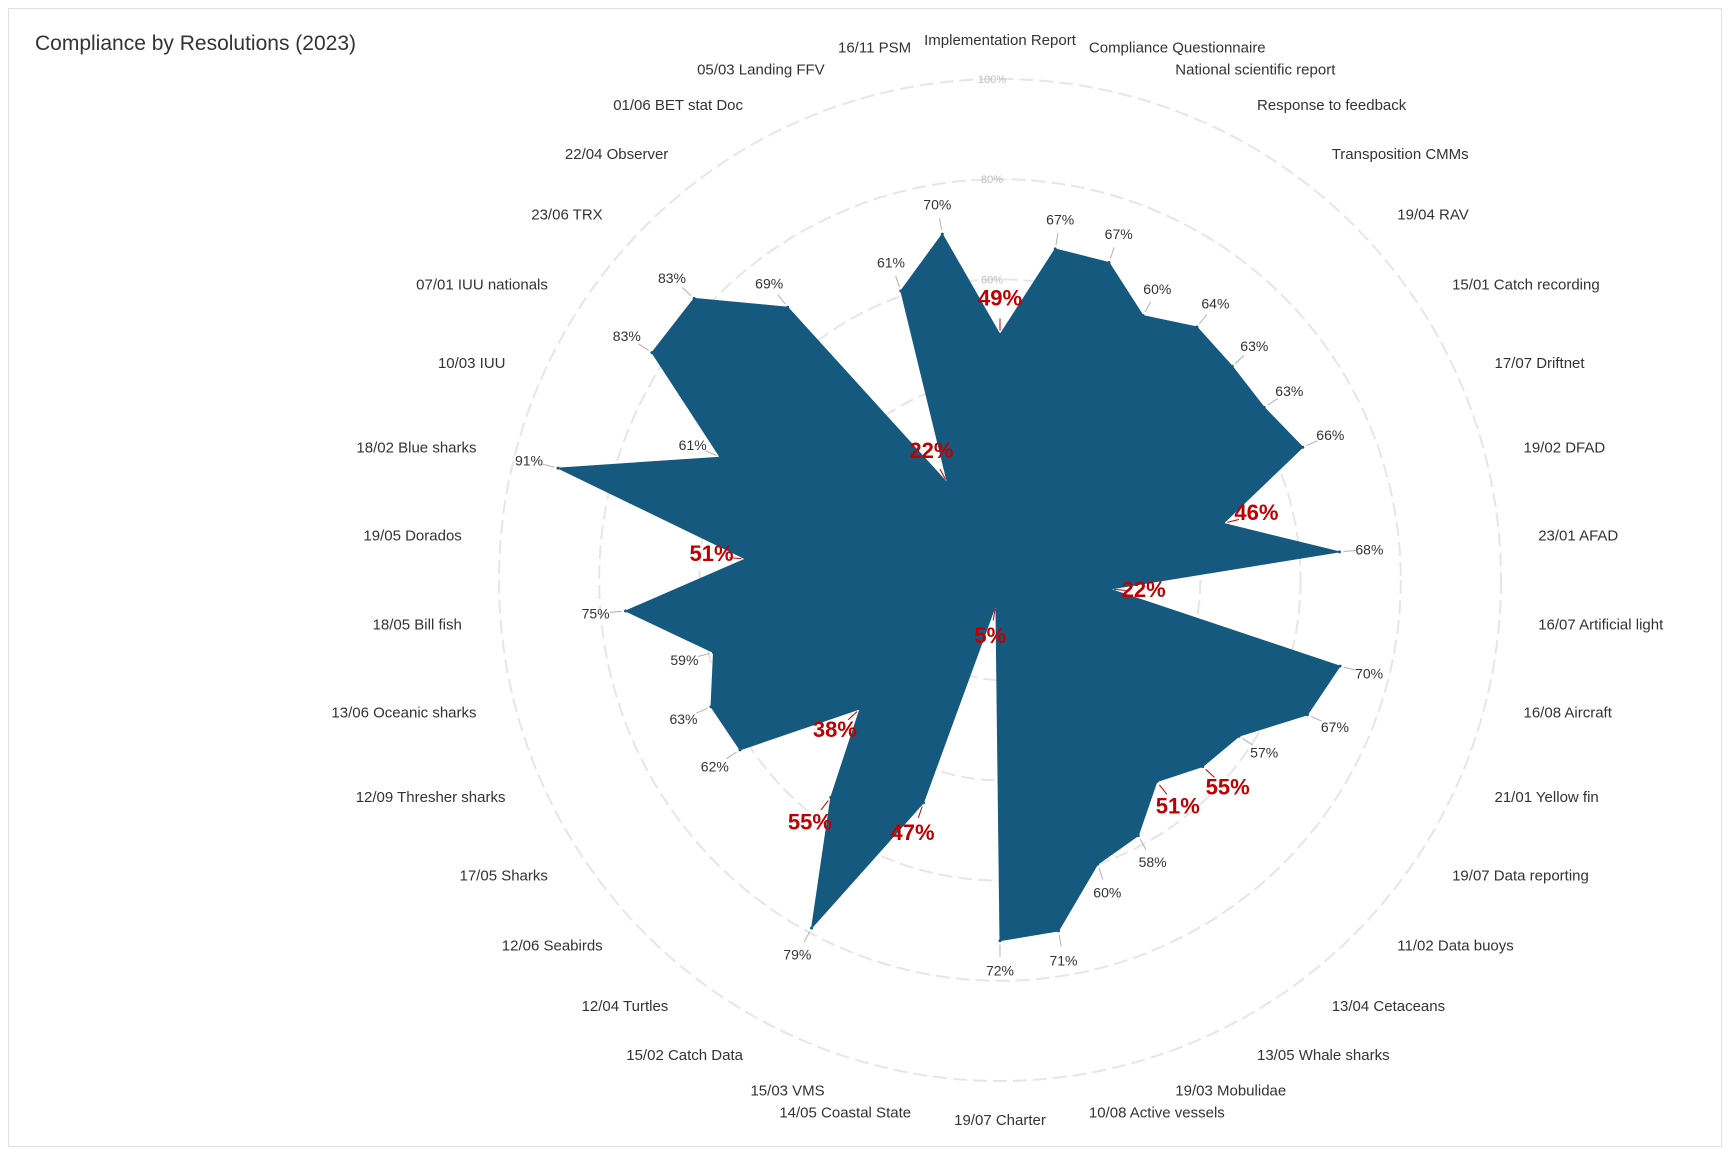 The height and width of the screenshot is (1155, 1730). Describe the element at coordinates (1520, 875) in the screenshot. I see `category-label-13: 19/07 Data reporting` at that location.